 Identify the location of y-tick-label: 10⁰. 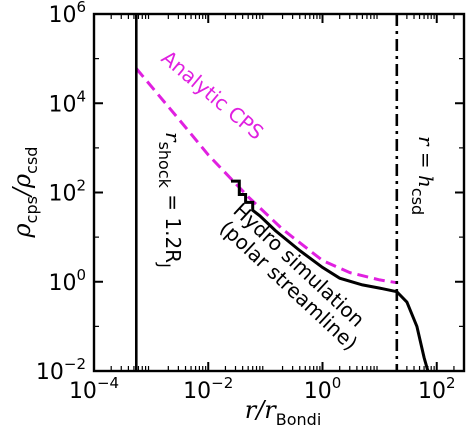
(67, 281).